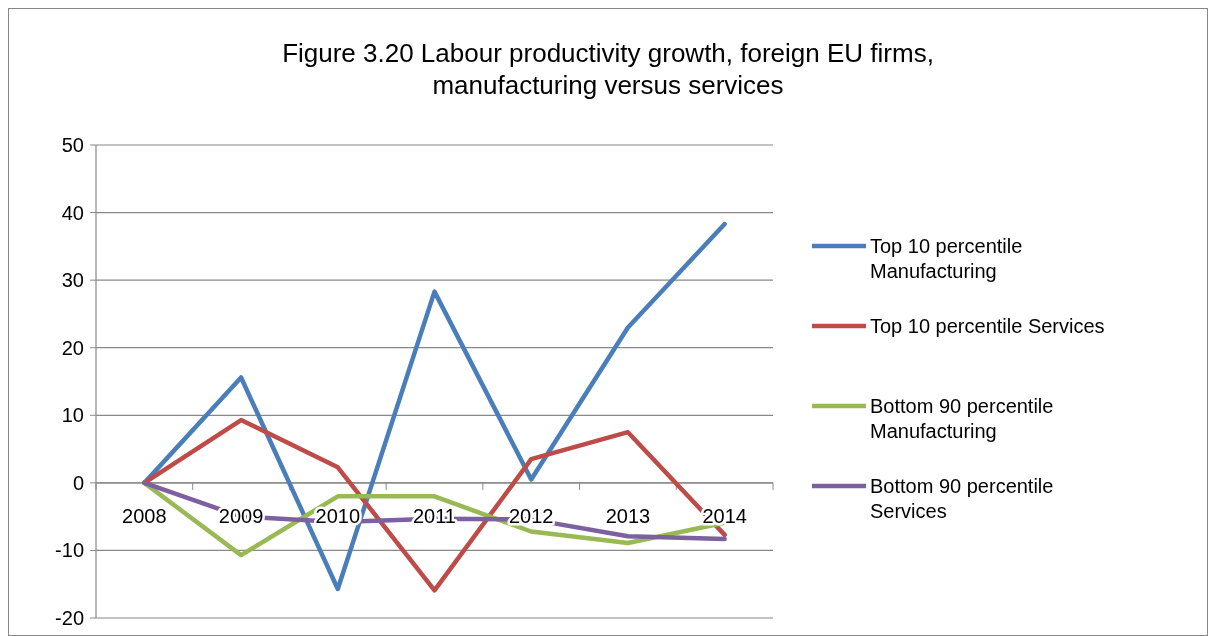 Image resolution: width=1208 pixels, height=636 pixels. I want to click on y-tick-label: 20, so click(72, 347).